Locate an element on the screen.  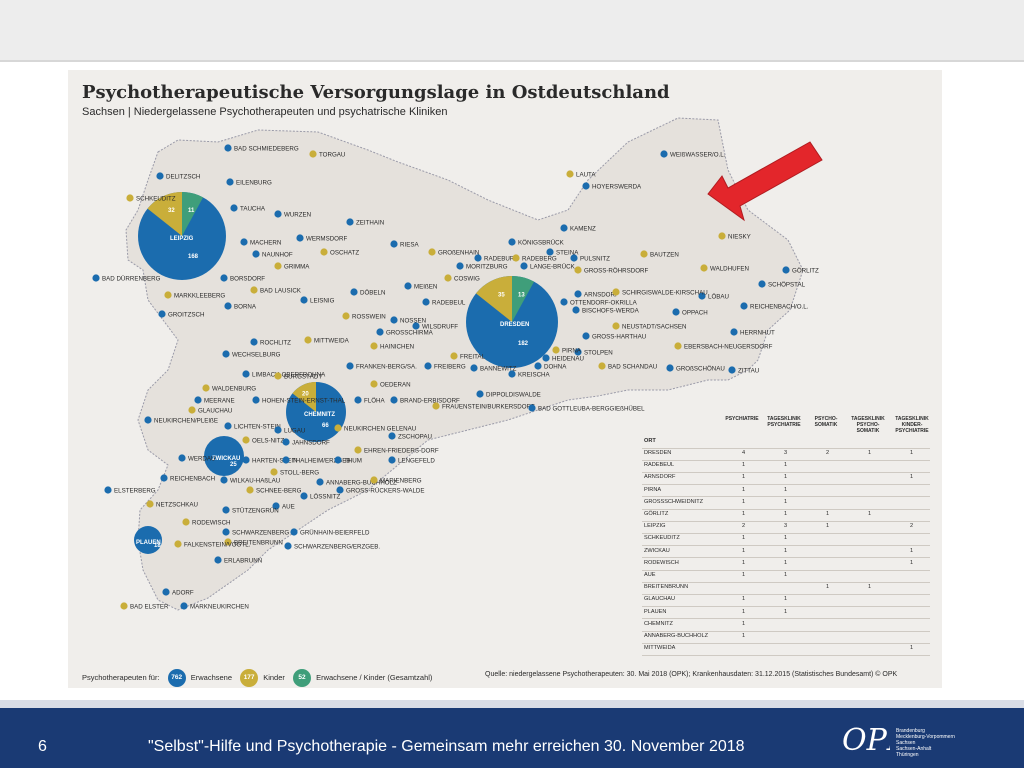
city-label: BORSDORF is located at coordinates (247, 279).